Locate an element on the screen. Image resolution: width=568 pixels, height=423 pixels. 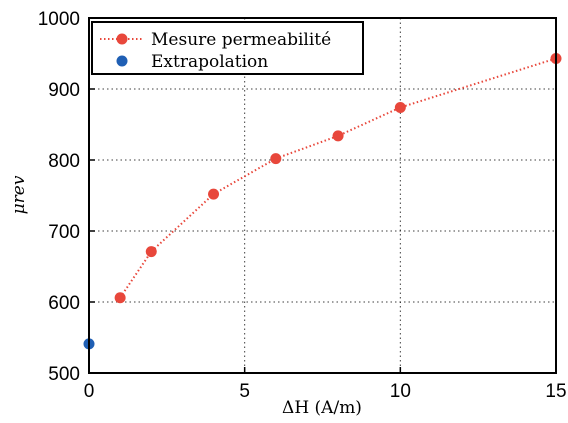
y-tick-label: 700 is located at coordinates (64, 232).